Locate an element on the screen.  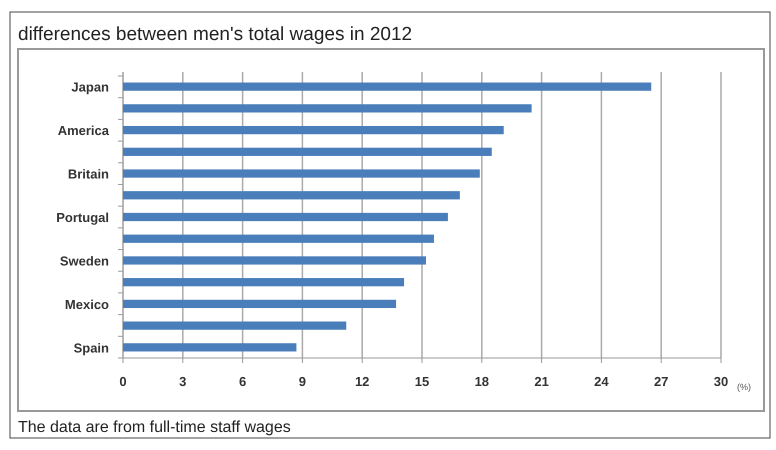
x-tick-label: 18 is located at coordinates (482, 381).